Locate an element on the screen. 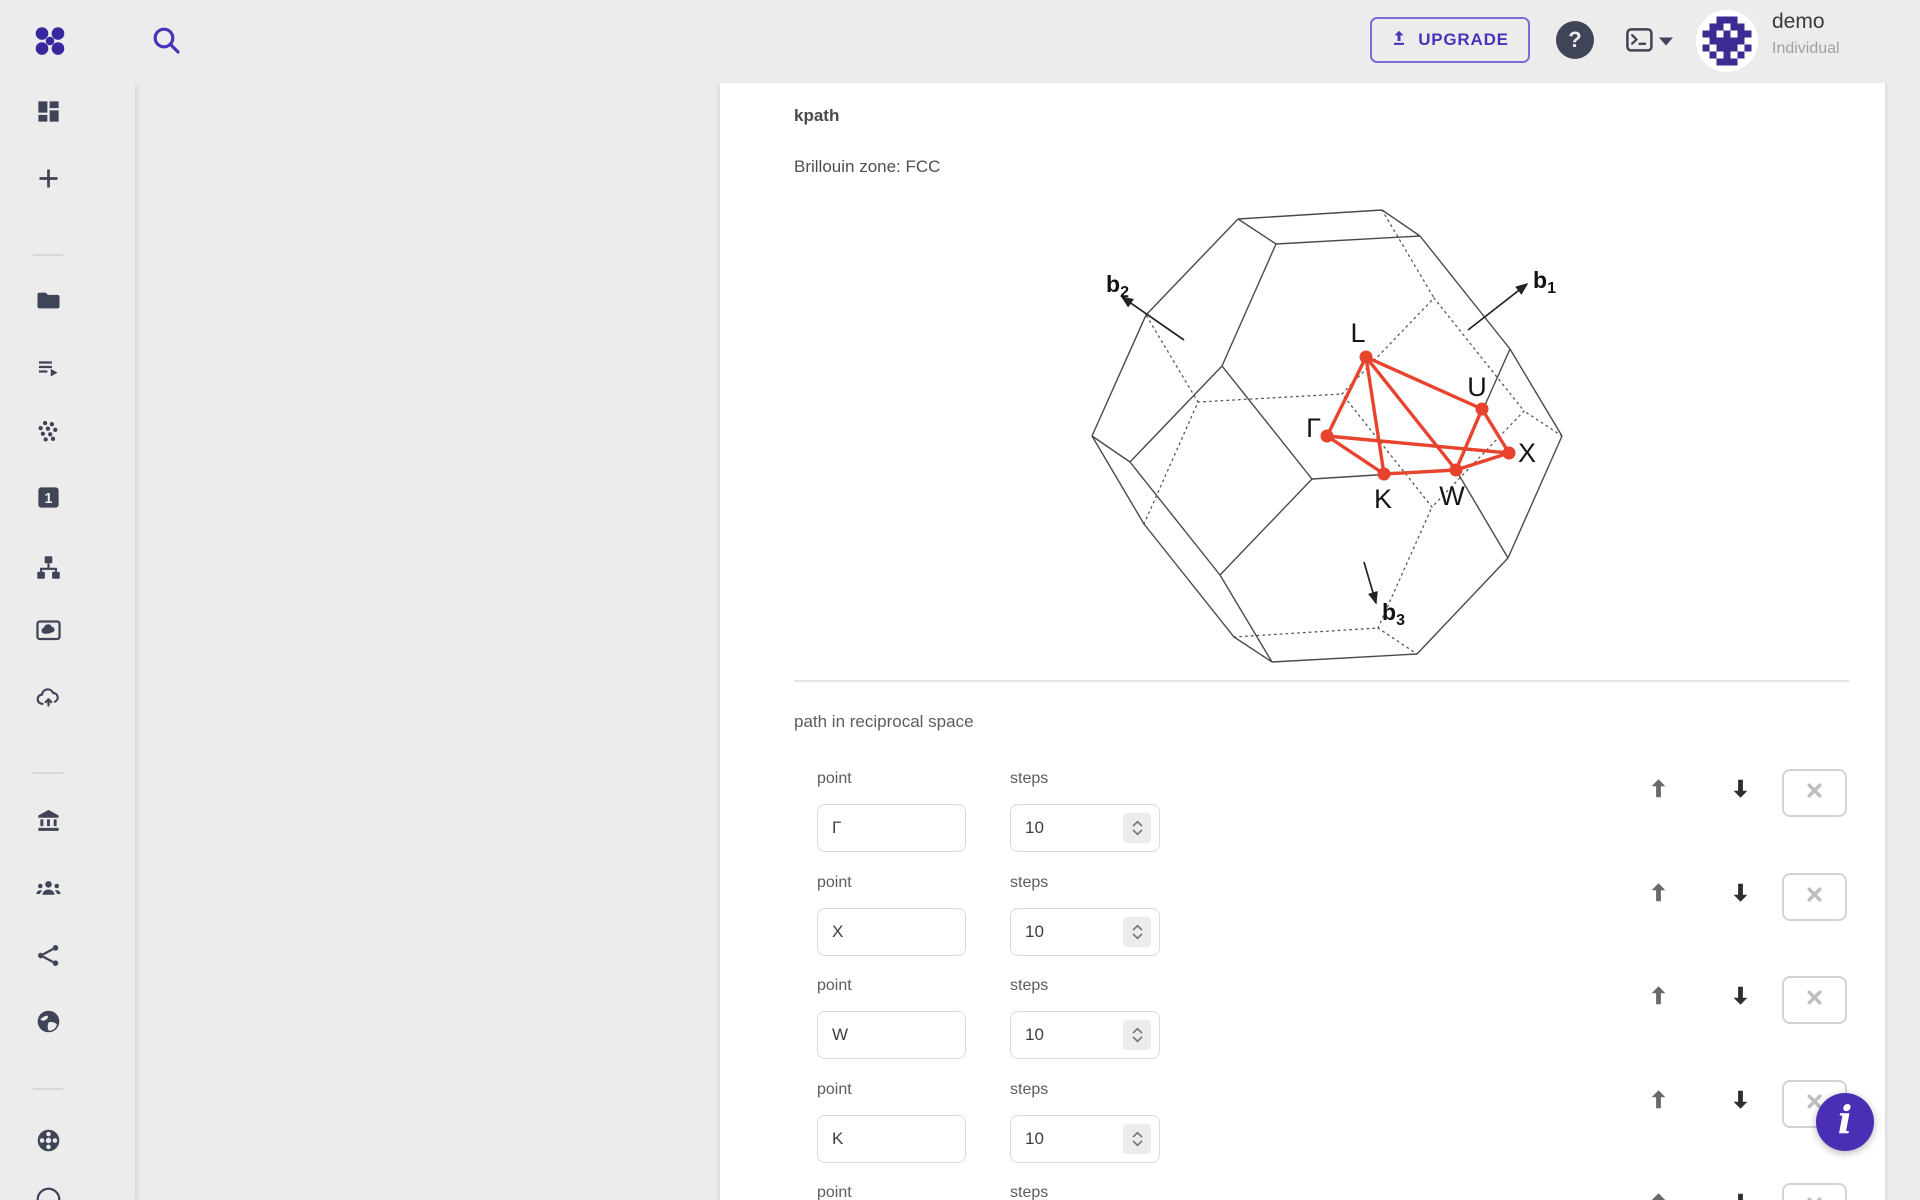 The height and width of the screenshot is (1200, 1920). sidebar-item-molecule is located at coordinates (48, 434).